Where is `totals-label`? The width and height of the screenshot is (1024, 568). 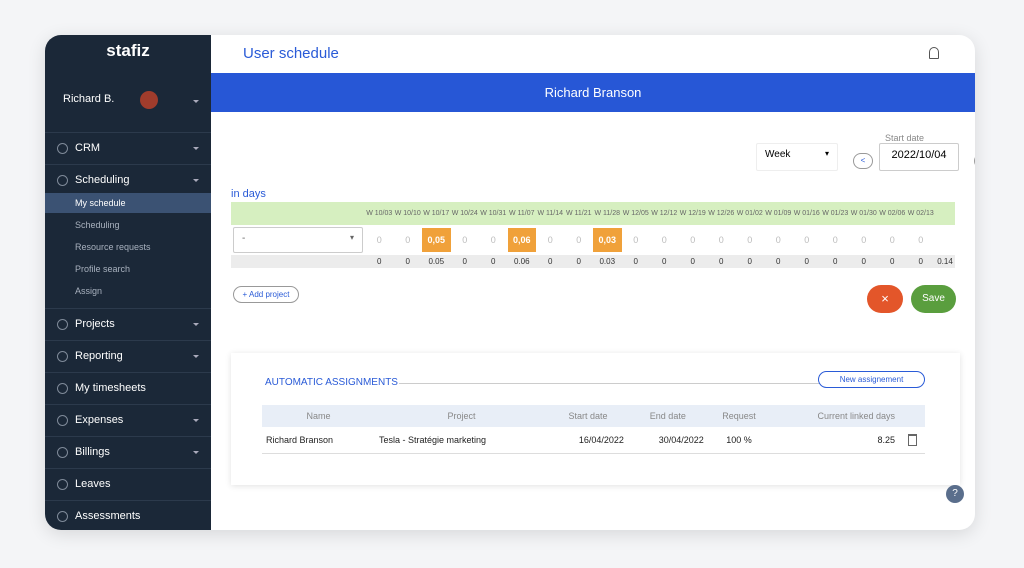 totals-label is located at coordinates (298, 261).